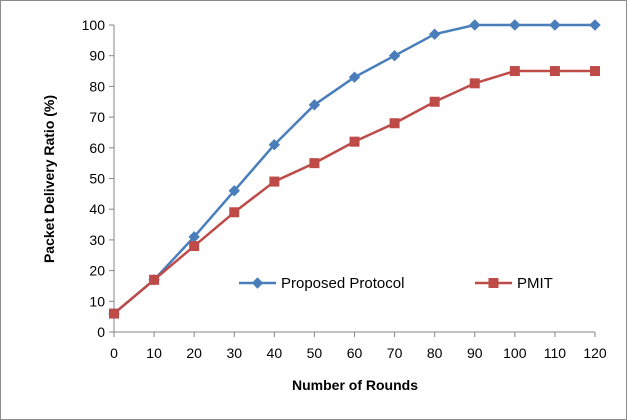 This screenshot has height=420, width=627. Describe the element at coordinates (355, 385) in the screenshot. I see `x-axis-title: Number of Rounds` at that location.